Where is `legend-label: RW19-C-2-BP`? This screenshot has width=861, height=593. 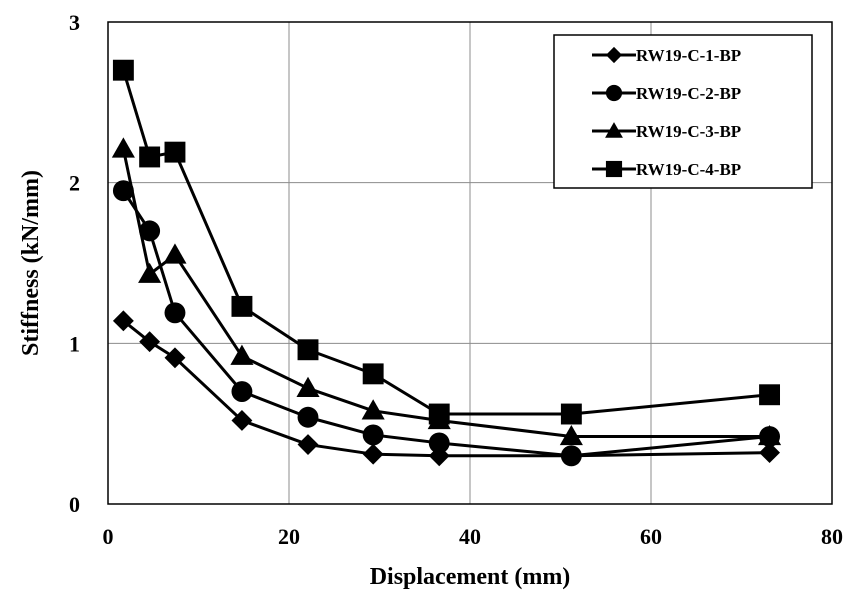 legend-label: RW19-C-2-BP is located at coordinates (688, 93).